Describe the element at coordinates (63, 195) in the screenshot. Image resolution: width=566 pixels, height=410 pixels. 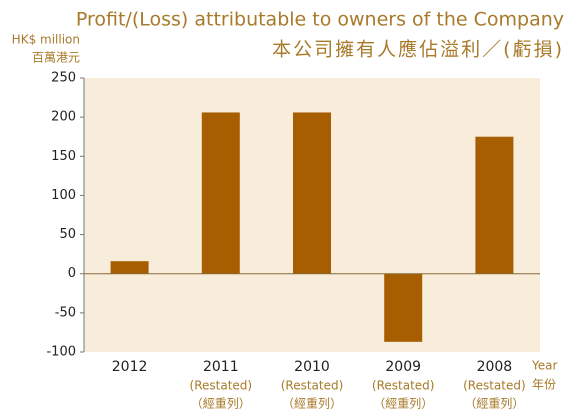
I see `y-tick-label: 100` at that location.